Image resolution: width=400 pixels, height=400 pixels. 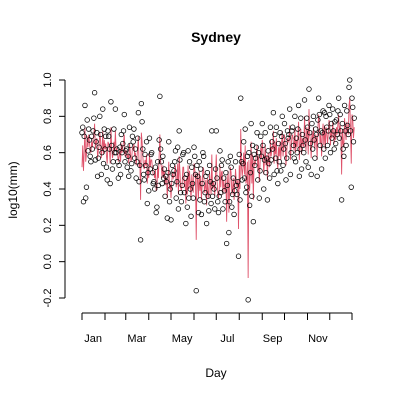 I want to click on y-tick-label: -0.2, so click(x=48, y=298).